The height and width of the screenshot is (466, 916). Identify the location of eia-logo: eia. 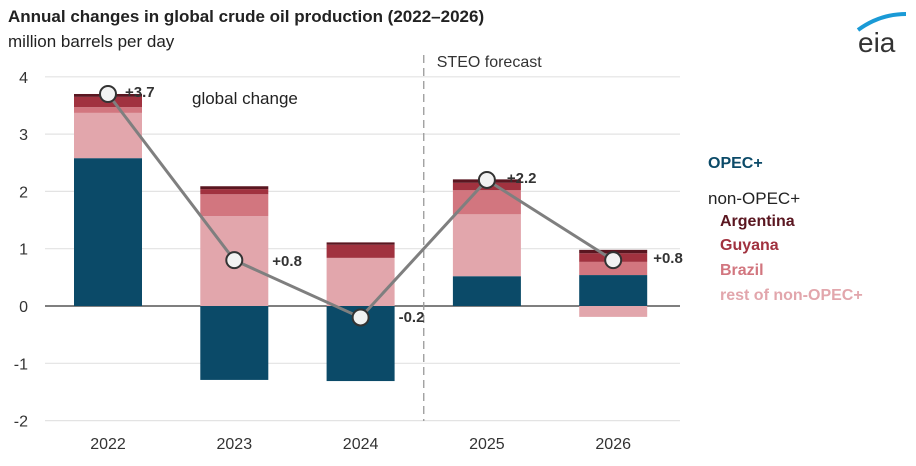
(881, 35).